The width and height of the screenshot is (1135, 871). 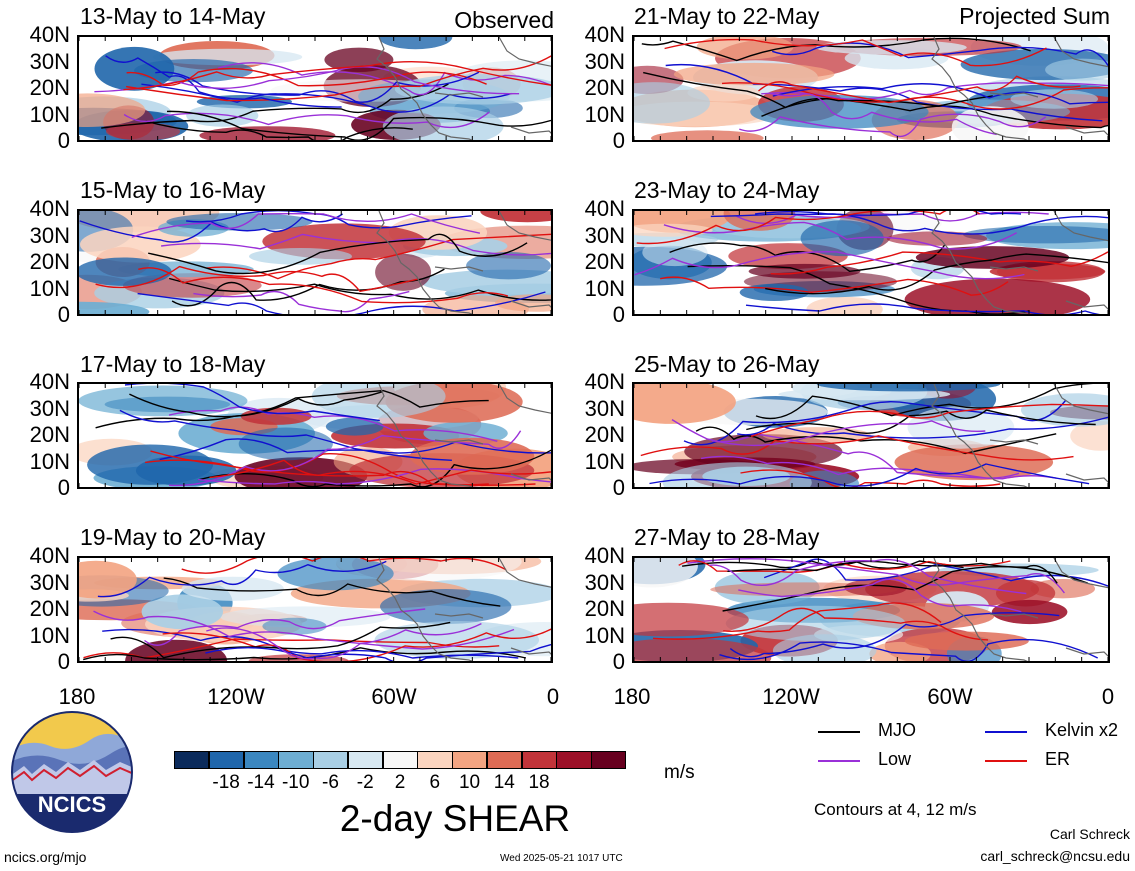 I want to click on lat-label-20n-r4-c1: 20N, so click(x=49, y=608).